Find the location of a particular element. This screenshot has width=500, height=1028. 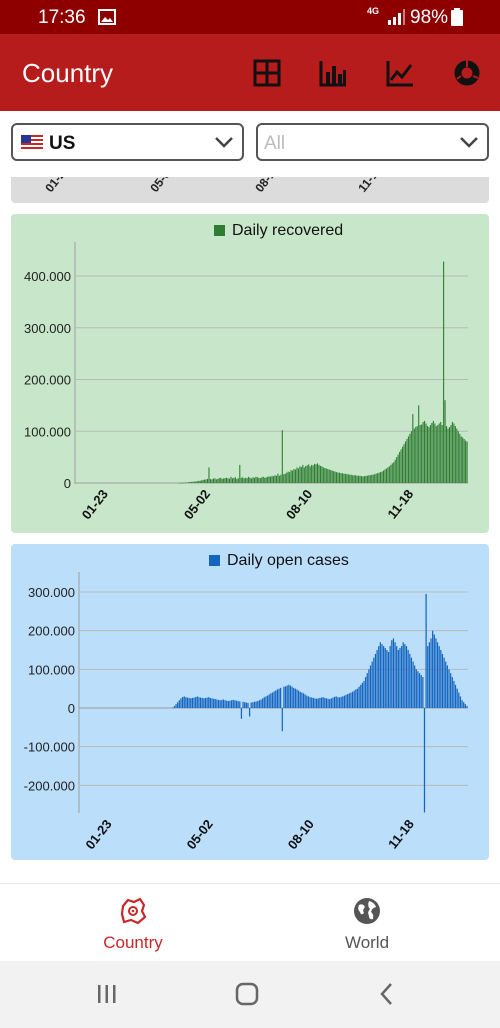

back-icon is located at coordinates (387, 994).